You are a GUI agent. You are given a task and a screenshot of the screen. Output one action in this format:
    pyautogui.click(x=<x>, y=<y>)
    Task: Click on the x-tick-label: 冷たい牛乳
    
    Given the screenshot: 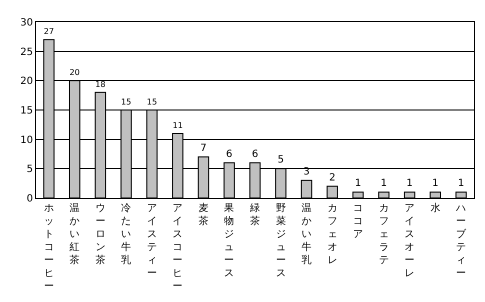 What is the action you would take?
    pyautogui.click(x=126, y=234)
    